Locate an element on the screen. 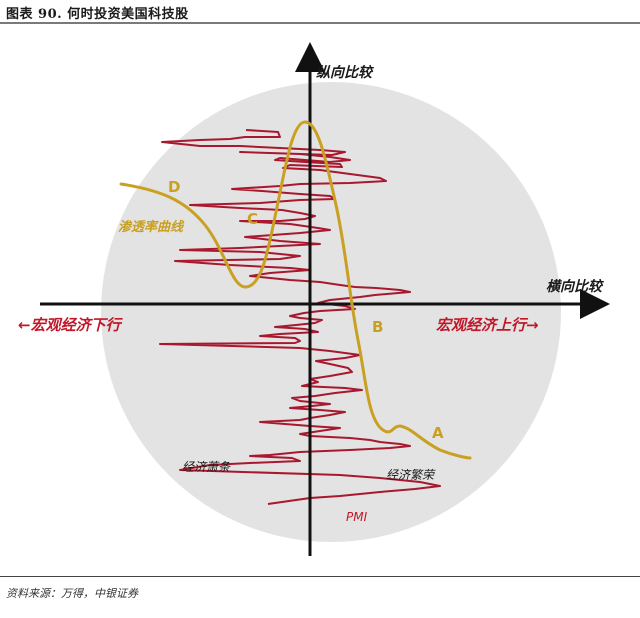 This screenshot has height=618, width=640. bottom-divider is located at coordinates (320, 576).